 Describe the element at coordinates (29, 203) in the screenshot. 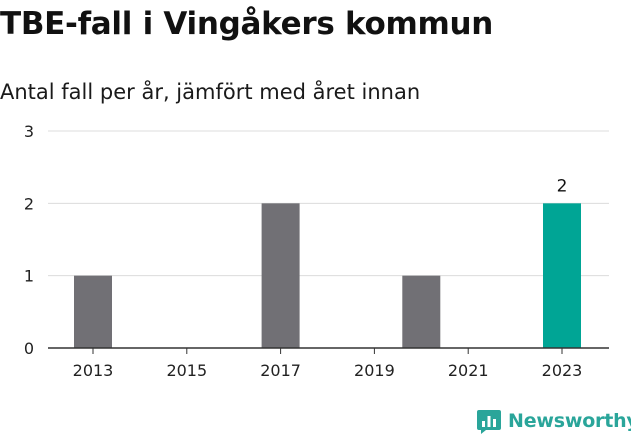

I see `y-tick-label: 2` at that location.